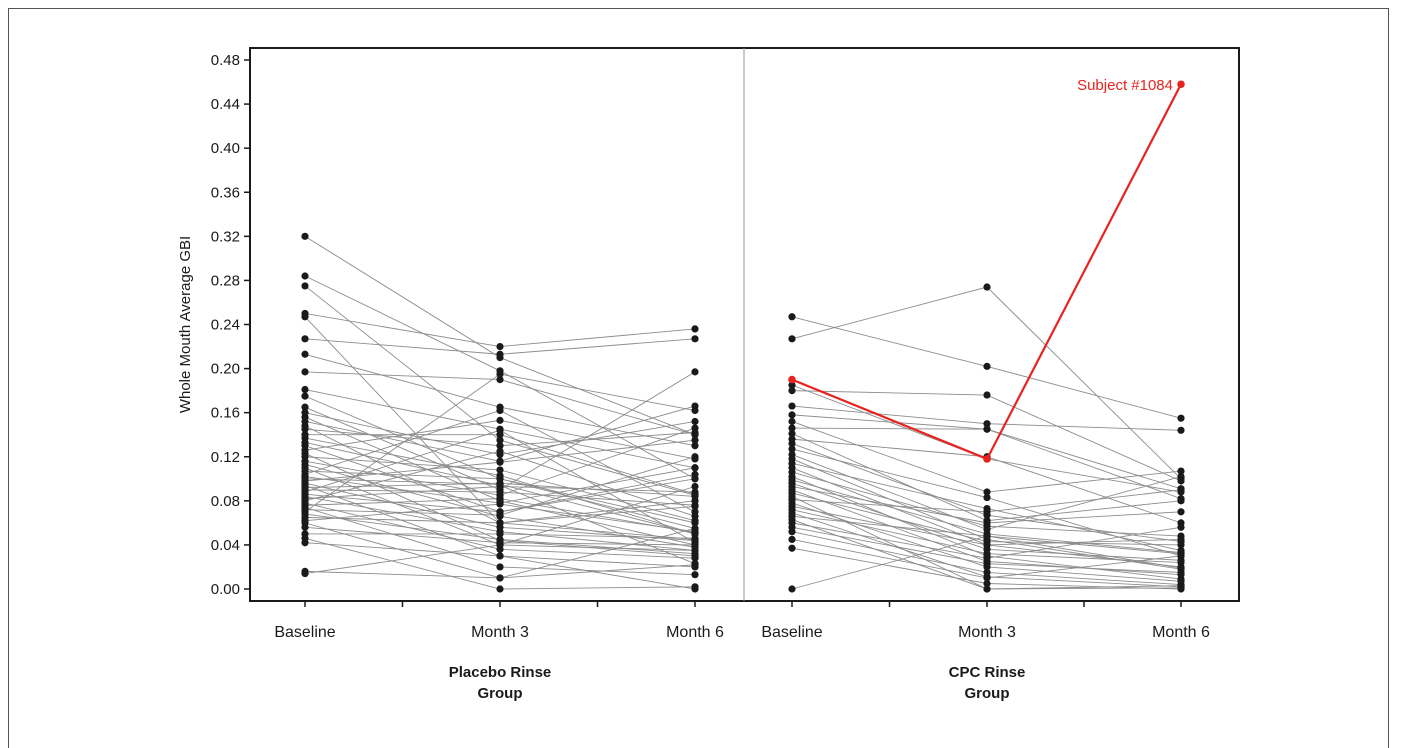 This screenshot has height=748, width=1401. What do you see at coordinates (1125, 85) in the screenshot?
I see `highlight-annotation: Subject #1084` at bounding box center [1125, 85].